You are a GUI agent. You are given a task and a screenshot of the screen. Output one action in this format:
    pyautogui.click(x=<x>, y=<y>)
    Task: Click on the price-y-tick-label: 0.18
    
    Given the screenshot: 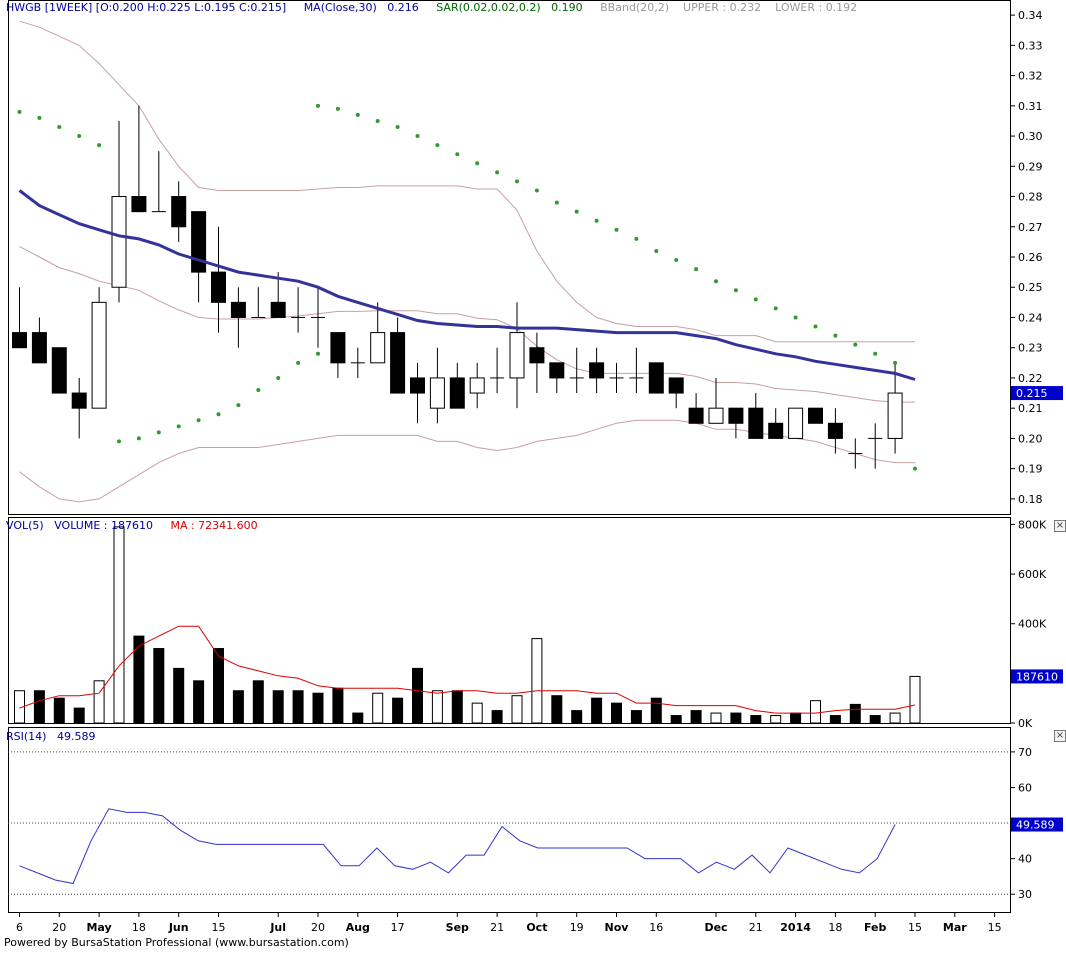 What is the action you would take?
    pyautogui.click(x=1030, y=499)
    